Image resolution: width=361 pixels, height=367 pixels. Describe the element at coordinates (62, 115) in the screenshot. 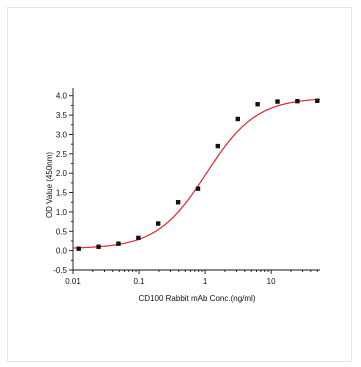

I see `y-tick-label: 3.5` at that location.